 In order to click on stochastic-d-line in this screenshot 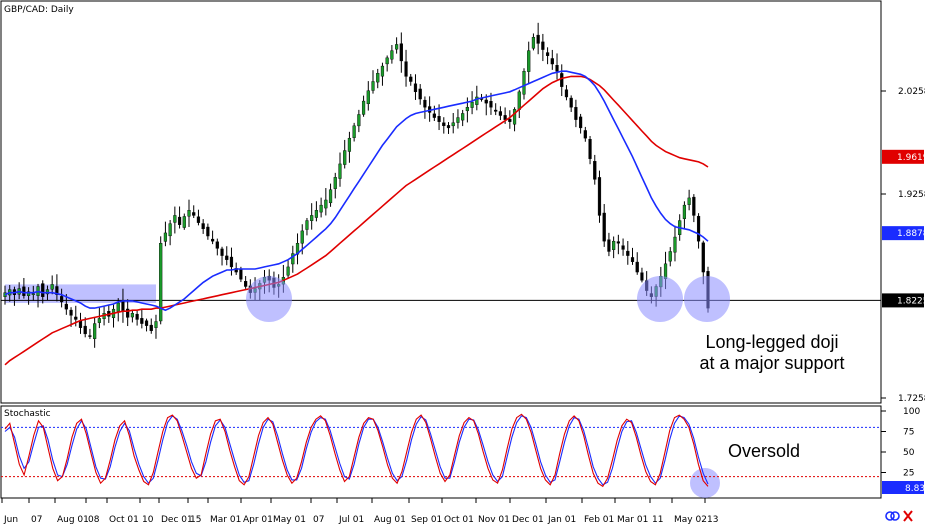, I will do `click(356, 450)`.